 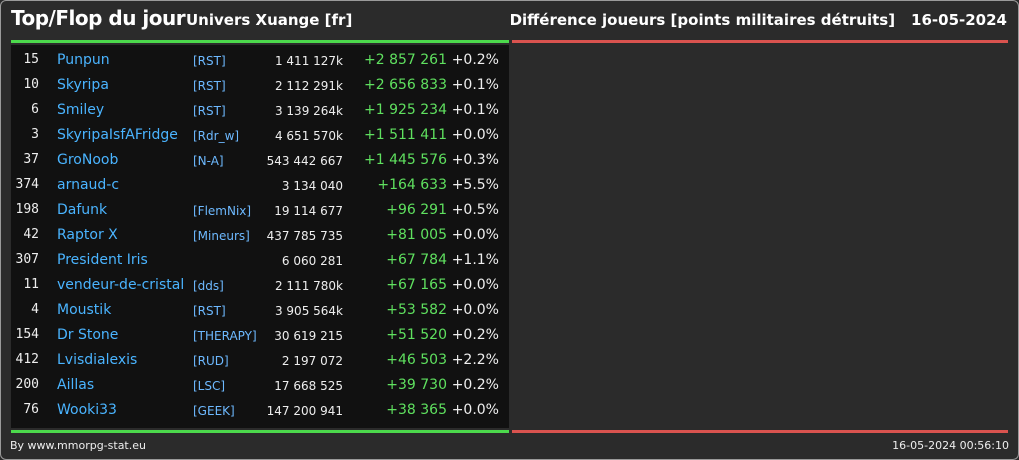 What do you see at coordinates (83, 85) in the screenshot?
I see `player-name-link: Skyripa` at bounding box center [83, 85].